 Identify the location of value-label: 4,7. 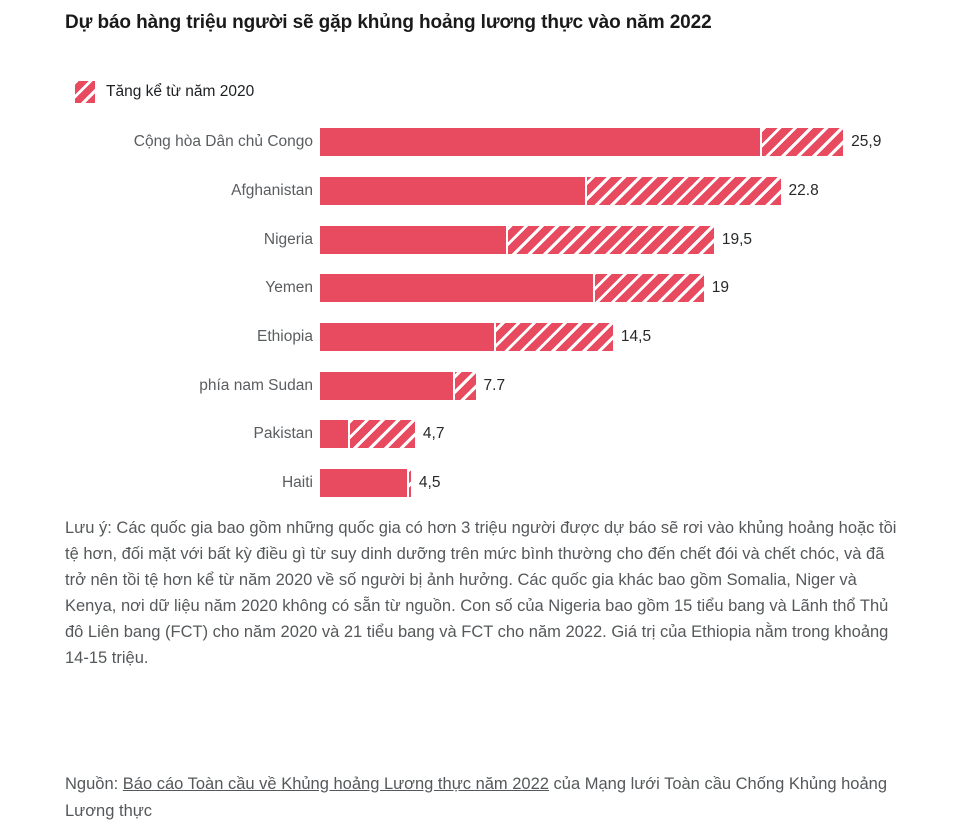
(433, 434).